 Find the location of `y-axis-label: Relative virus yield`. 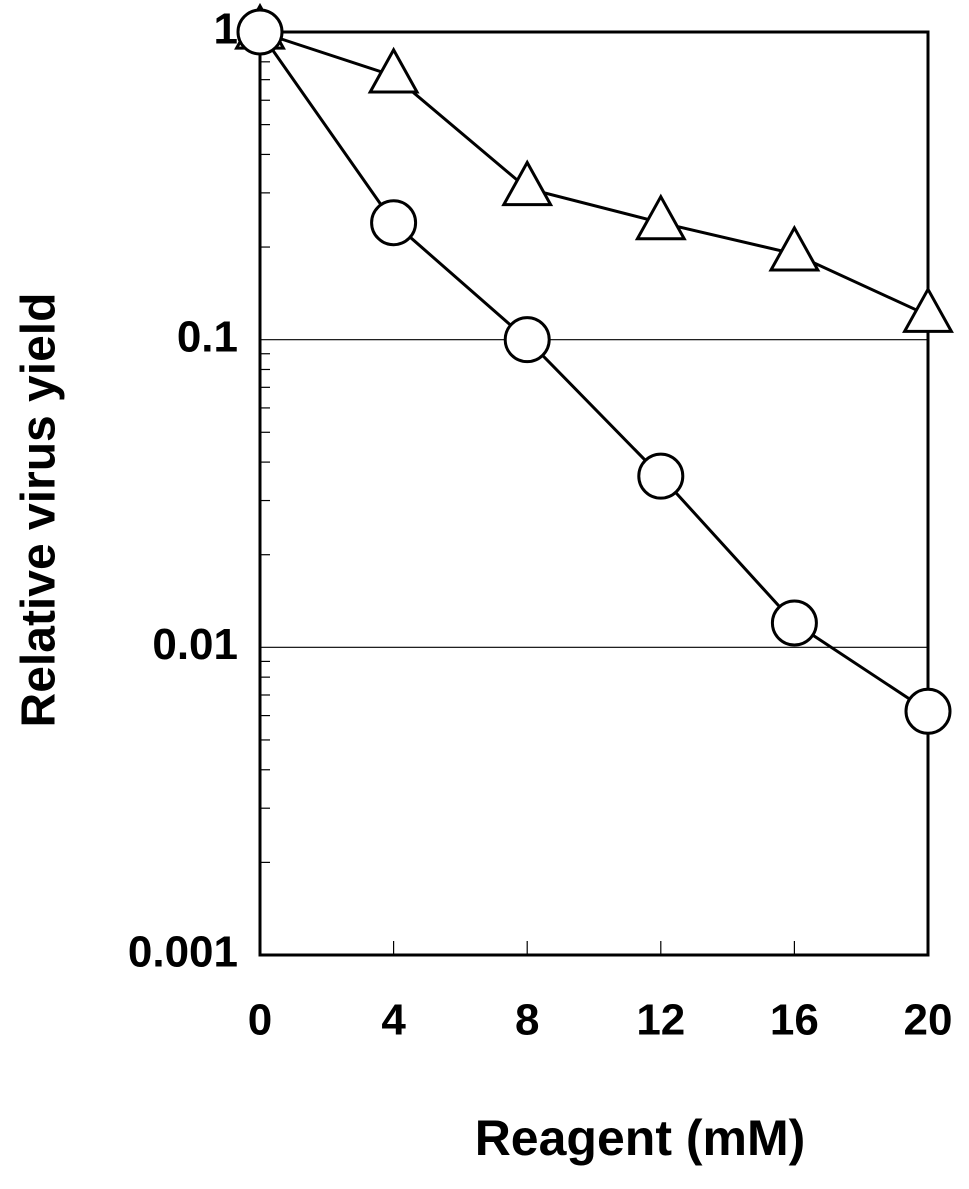

y-axis-label: Relative virus yield is located at coordinates (39, 510).